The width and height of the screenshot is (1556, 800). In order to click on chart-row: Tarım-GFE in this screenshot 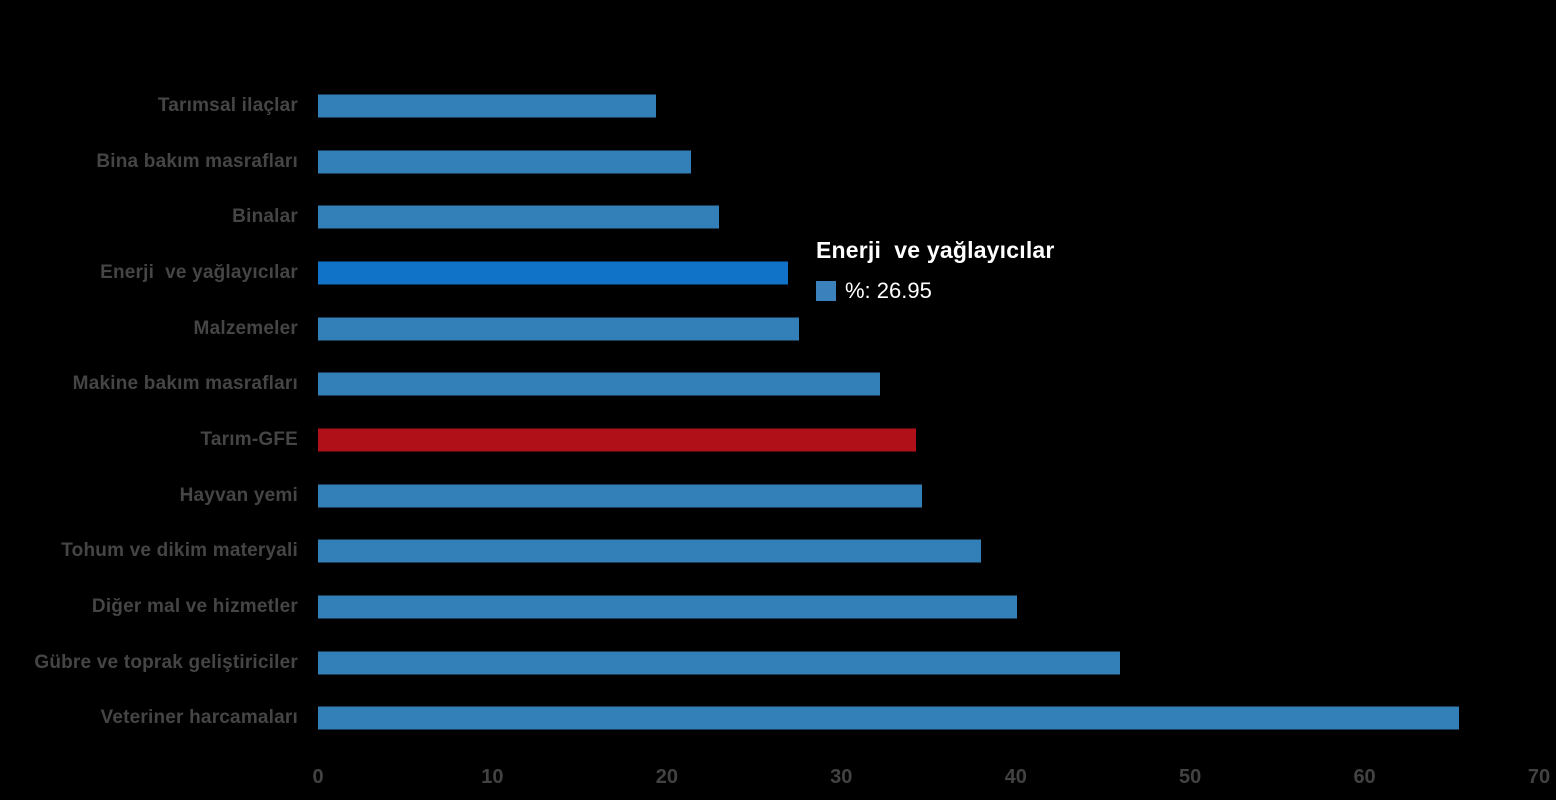, I will do `click(778, 440)`.